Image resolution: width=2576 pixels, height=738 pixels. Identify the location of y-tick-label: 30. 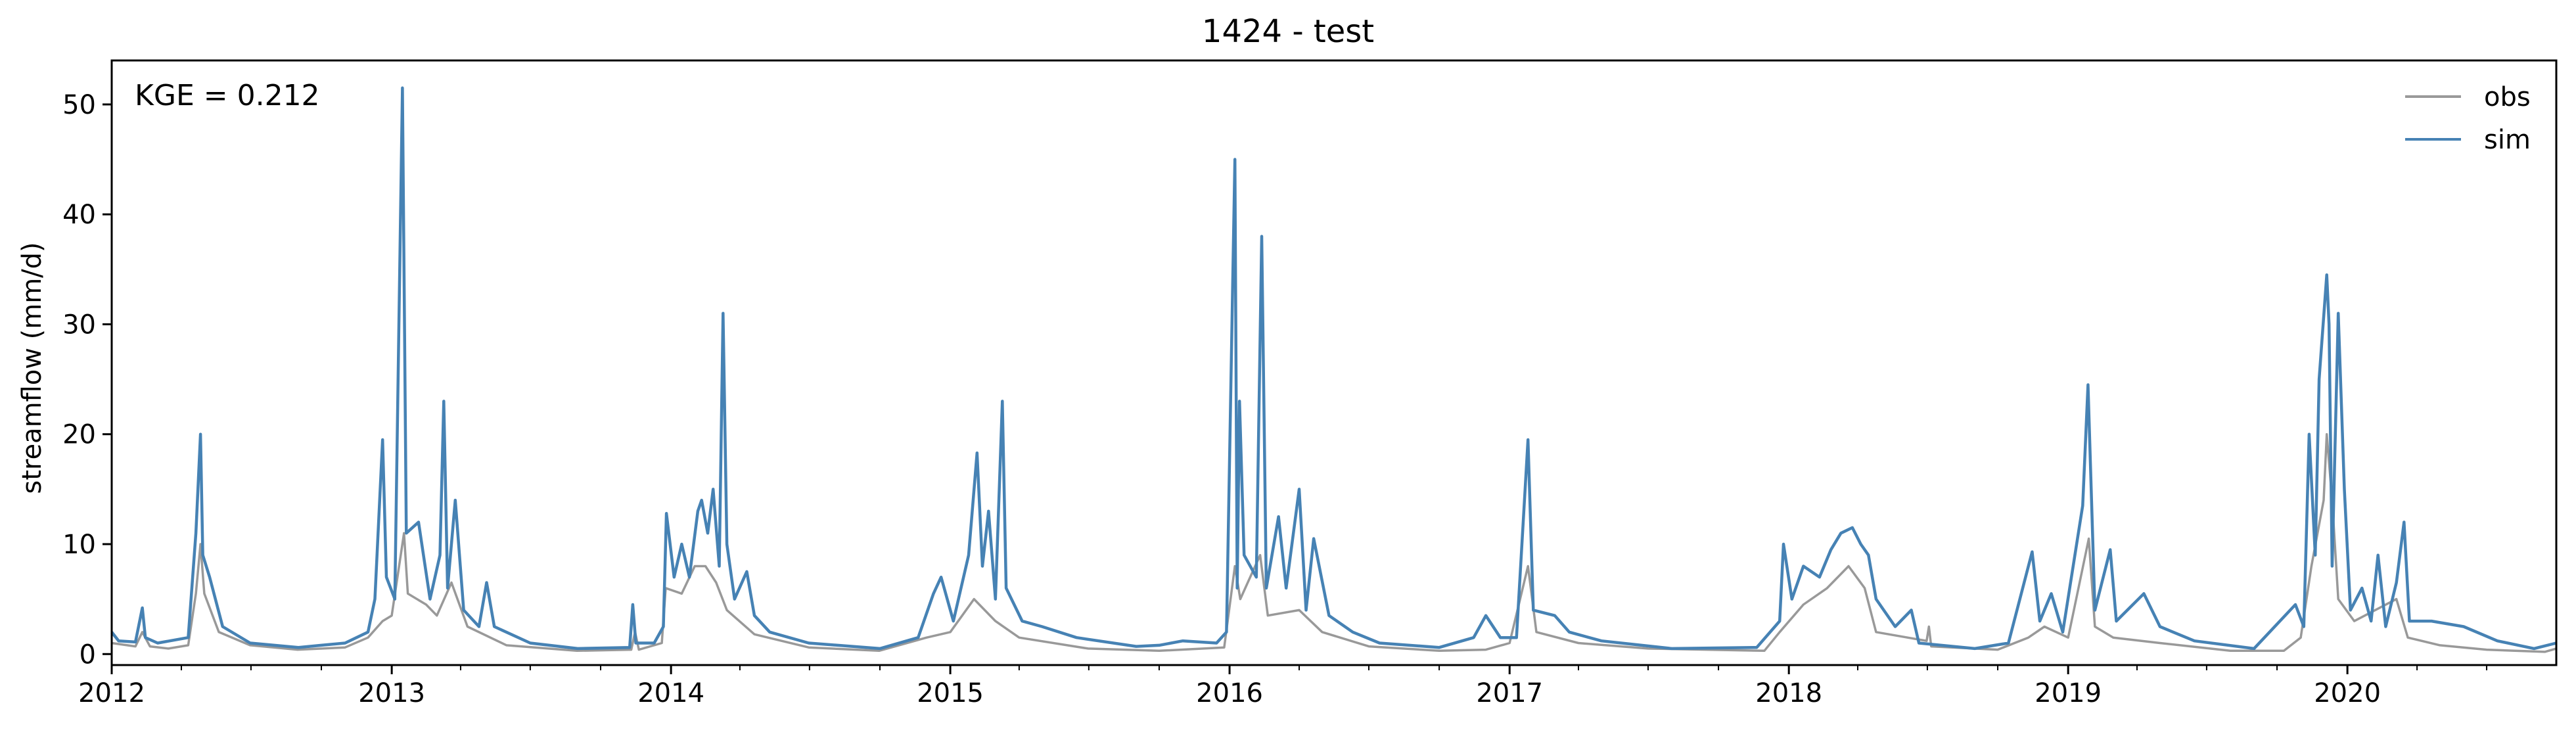
(79, 325).